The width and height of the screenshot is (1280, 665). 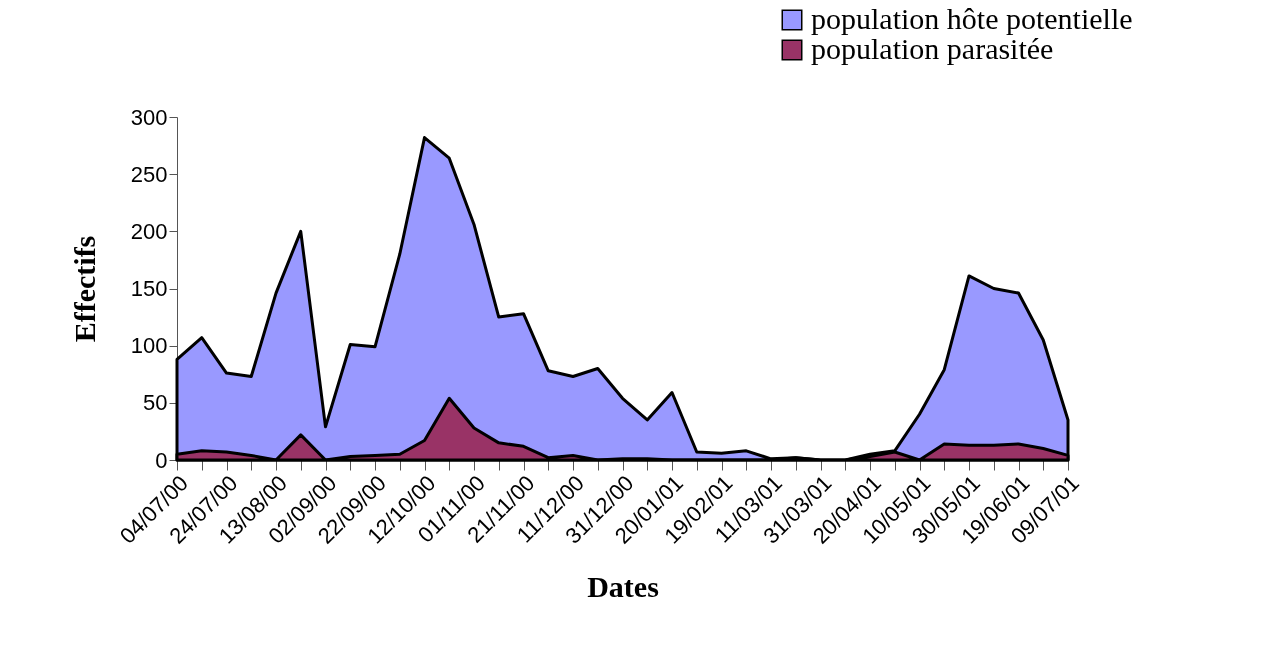 I want to click on y-tick-label: 0, so click(x=161, y=460).